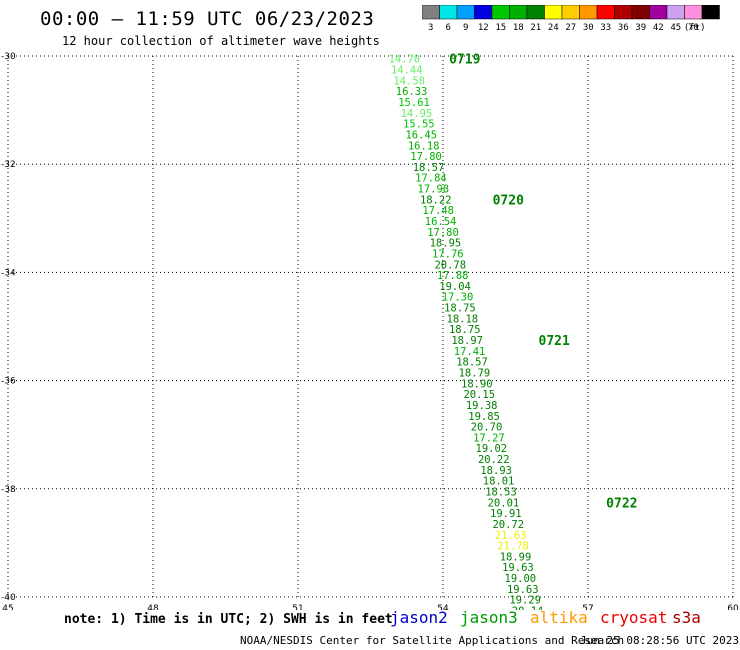 This screenshot has height=650, width=740. What do you see at coordinates (553, 28) in the screenshot?
I see `legend-label: 24` at bounding box center [553, 28].